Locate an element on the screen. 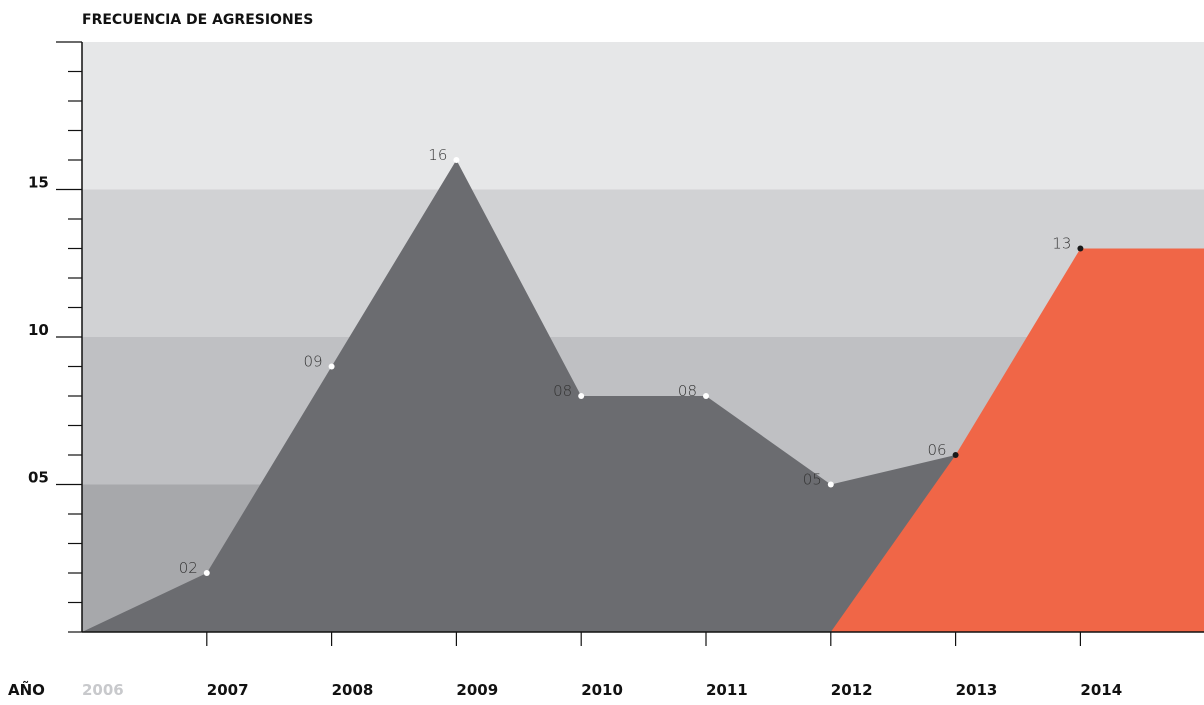  data-label-0-2012: 05 is located at coordinates (812, 480).